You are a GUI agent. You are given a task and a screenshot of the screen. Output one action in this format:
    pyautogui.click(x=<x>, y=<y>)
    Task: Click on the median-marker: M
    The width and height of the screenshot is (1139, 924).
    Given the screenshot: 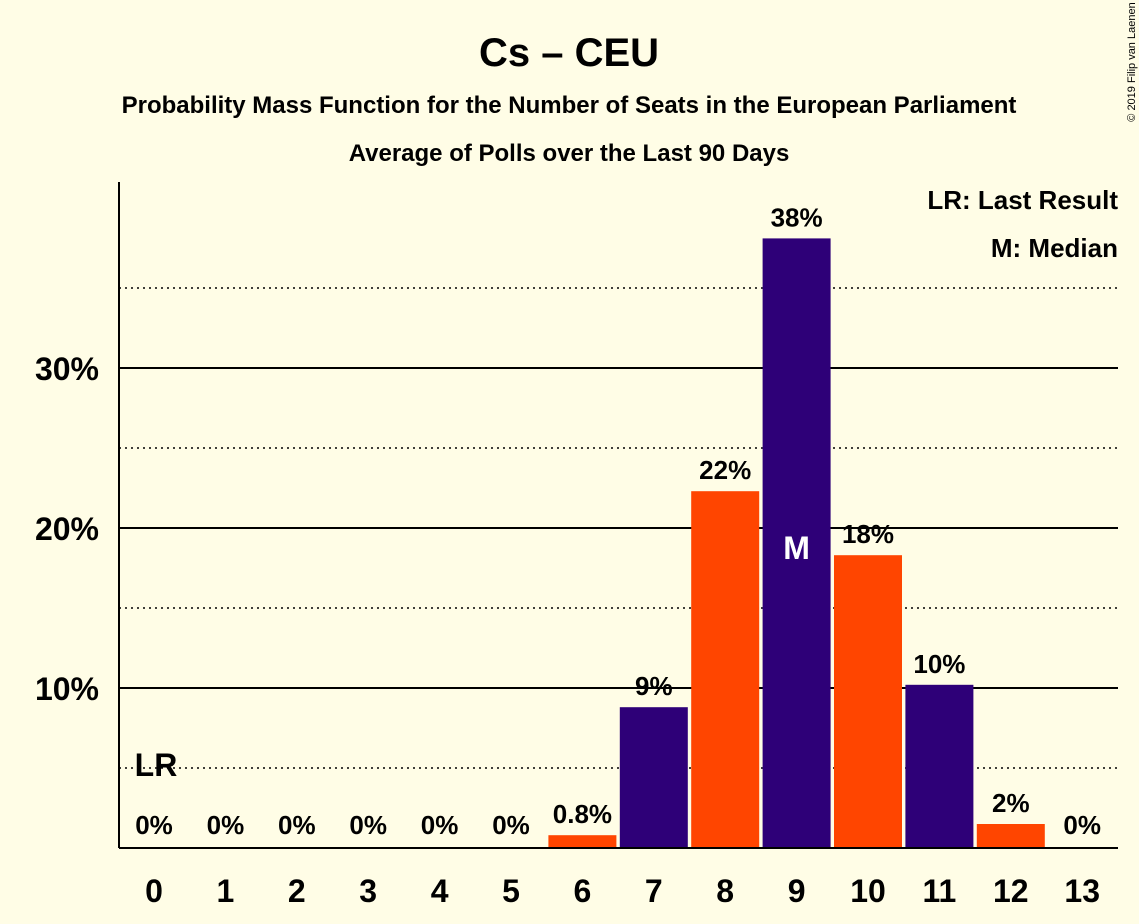 What is the action you would take?
    pyautogui.click(x=796, y=548)
    